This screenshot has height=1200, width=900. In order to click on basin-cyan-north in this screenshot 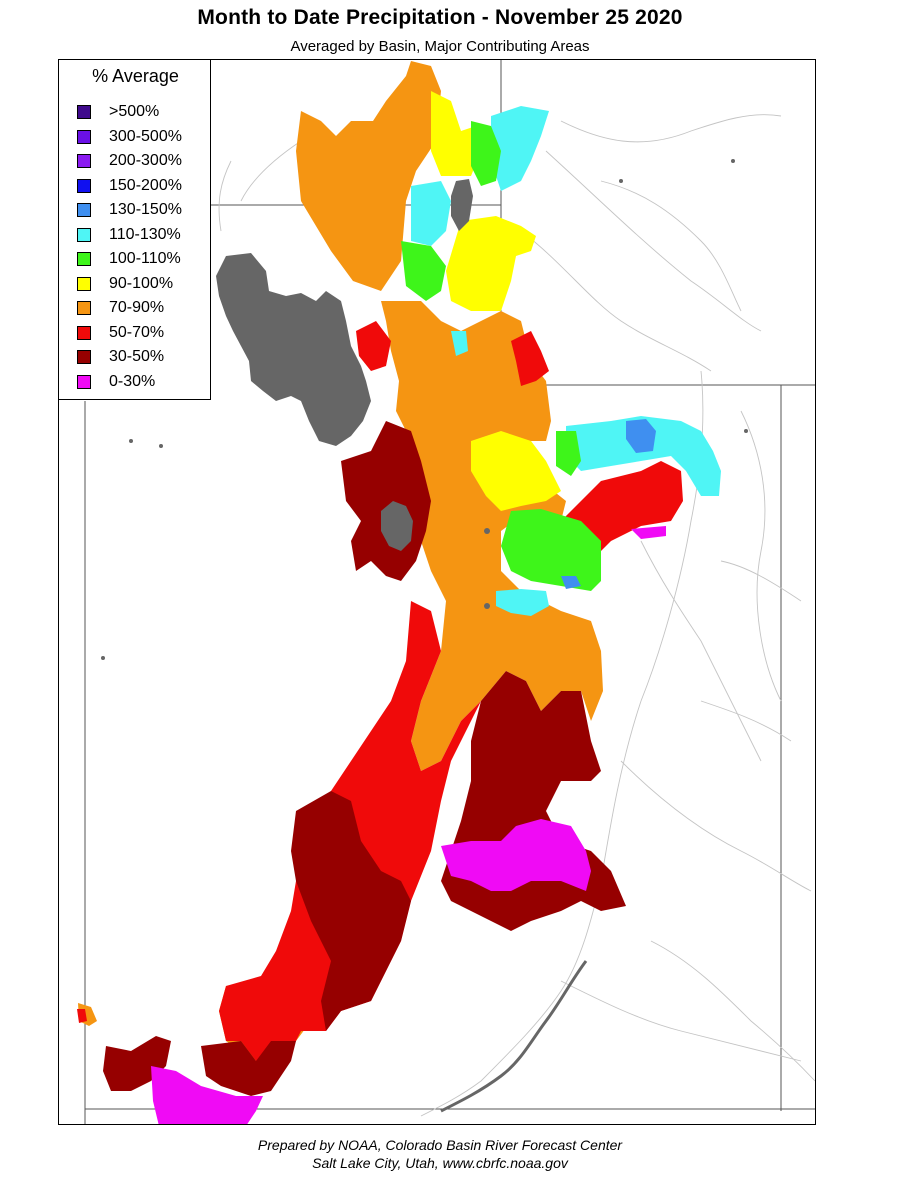, I will do `click(520, 148)`.